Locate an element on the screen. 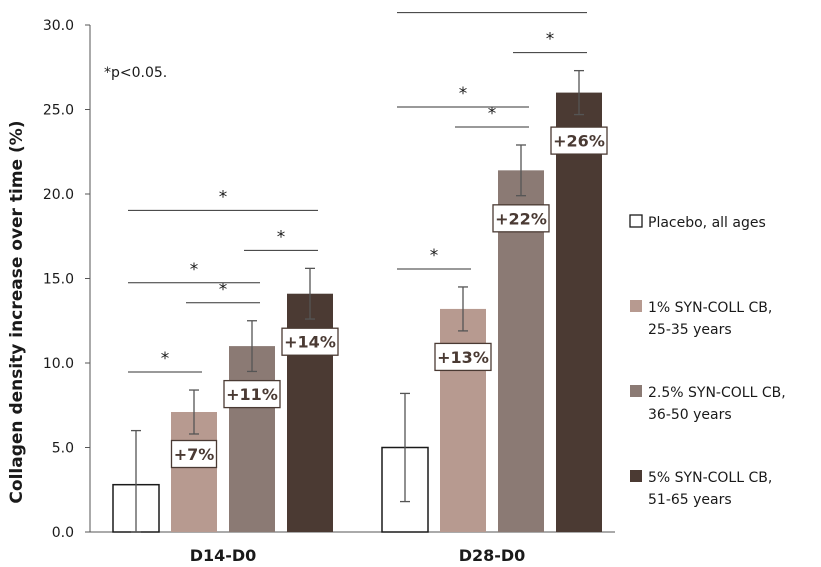 Image resolution: width=821 pixels, height=567 pixels. data-label-text: +14% is located at coordinates (310, 342).